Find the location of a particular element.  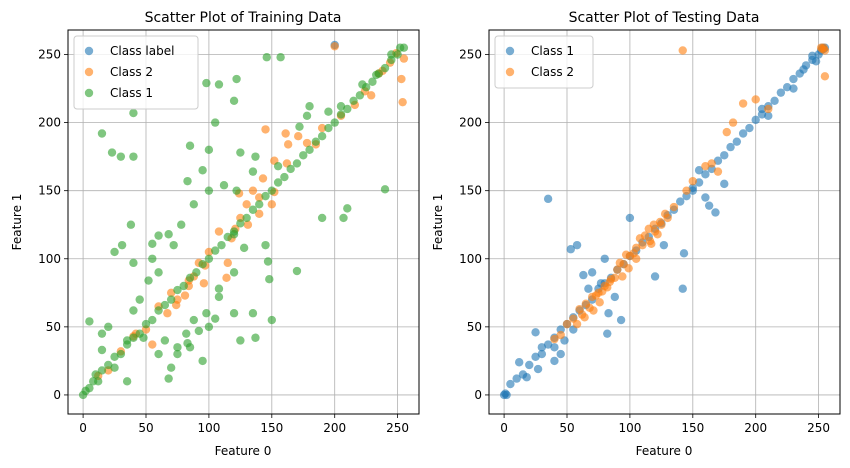

chart-title: Scatter Plot of Training Data is located at coordinates (243, 18).